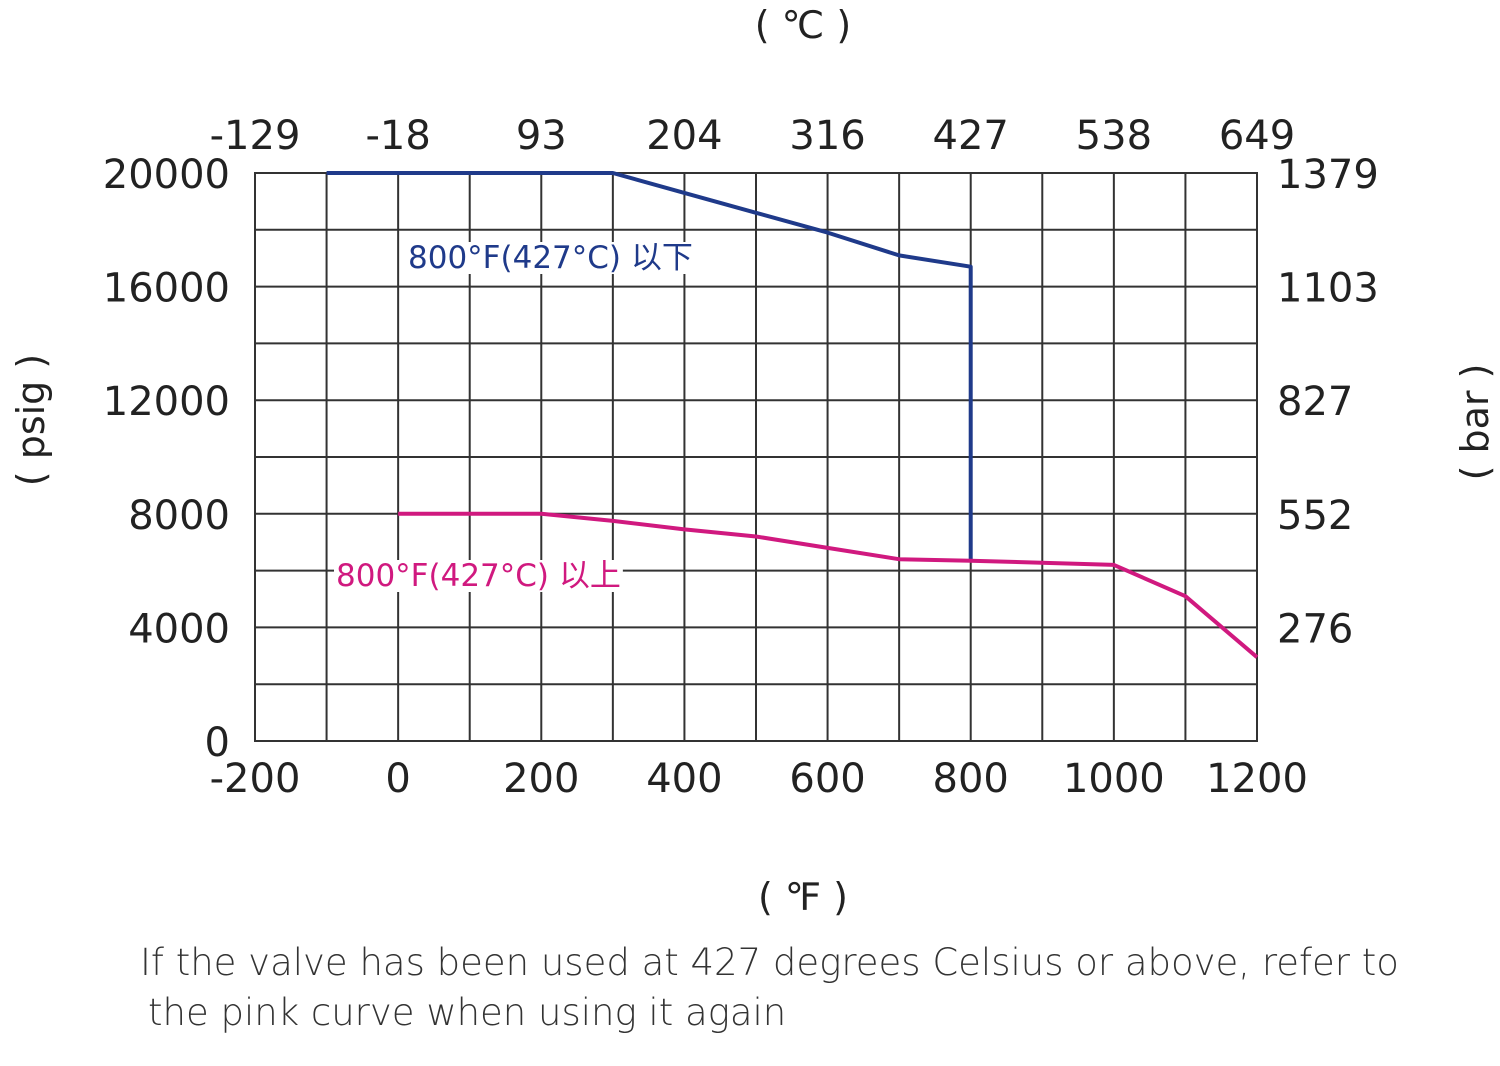 The width and height of the screenshot is (1500, 1066). Describe the element at coordinates (827, 136) in the screenshot. I see `x2-tick-label: 316` at that location.